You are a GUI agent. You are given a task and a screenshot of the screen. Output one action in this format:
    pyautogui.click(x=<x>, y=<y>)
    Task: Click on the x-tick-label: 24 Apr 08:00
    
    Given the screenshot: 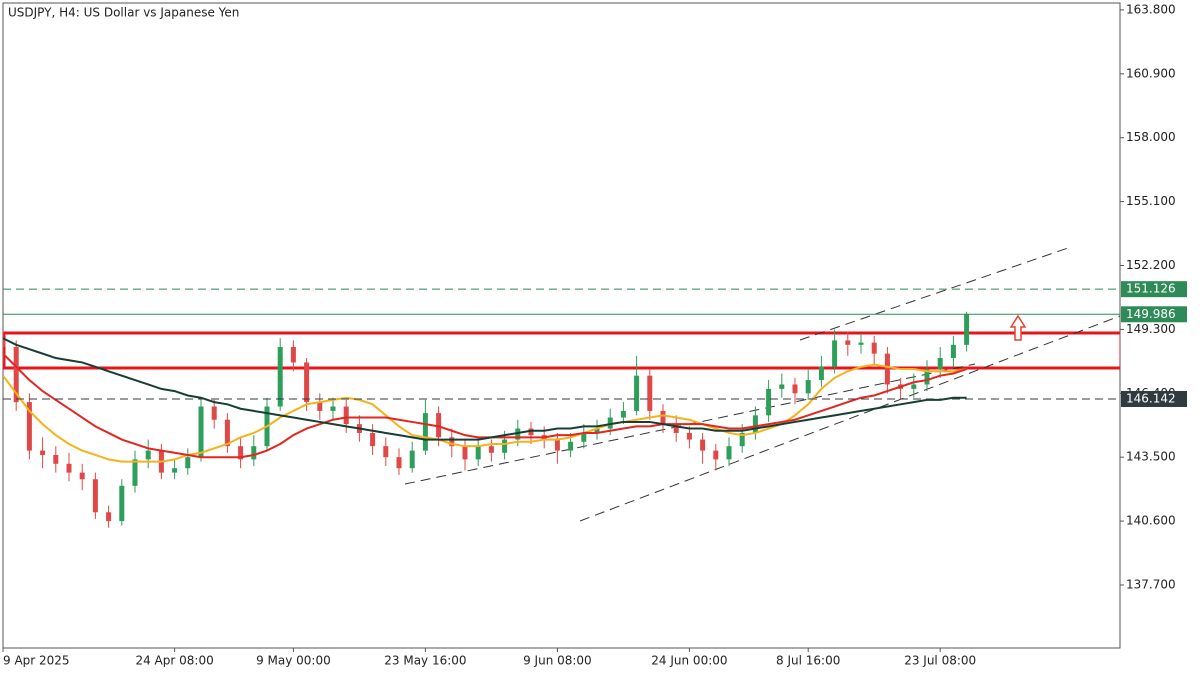 What is the action you would take?
    pyautogui.click(x=174, y=661)
    